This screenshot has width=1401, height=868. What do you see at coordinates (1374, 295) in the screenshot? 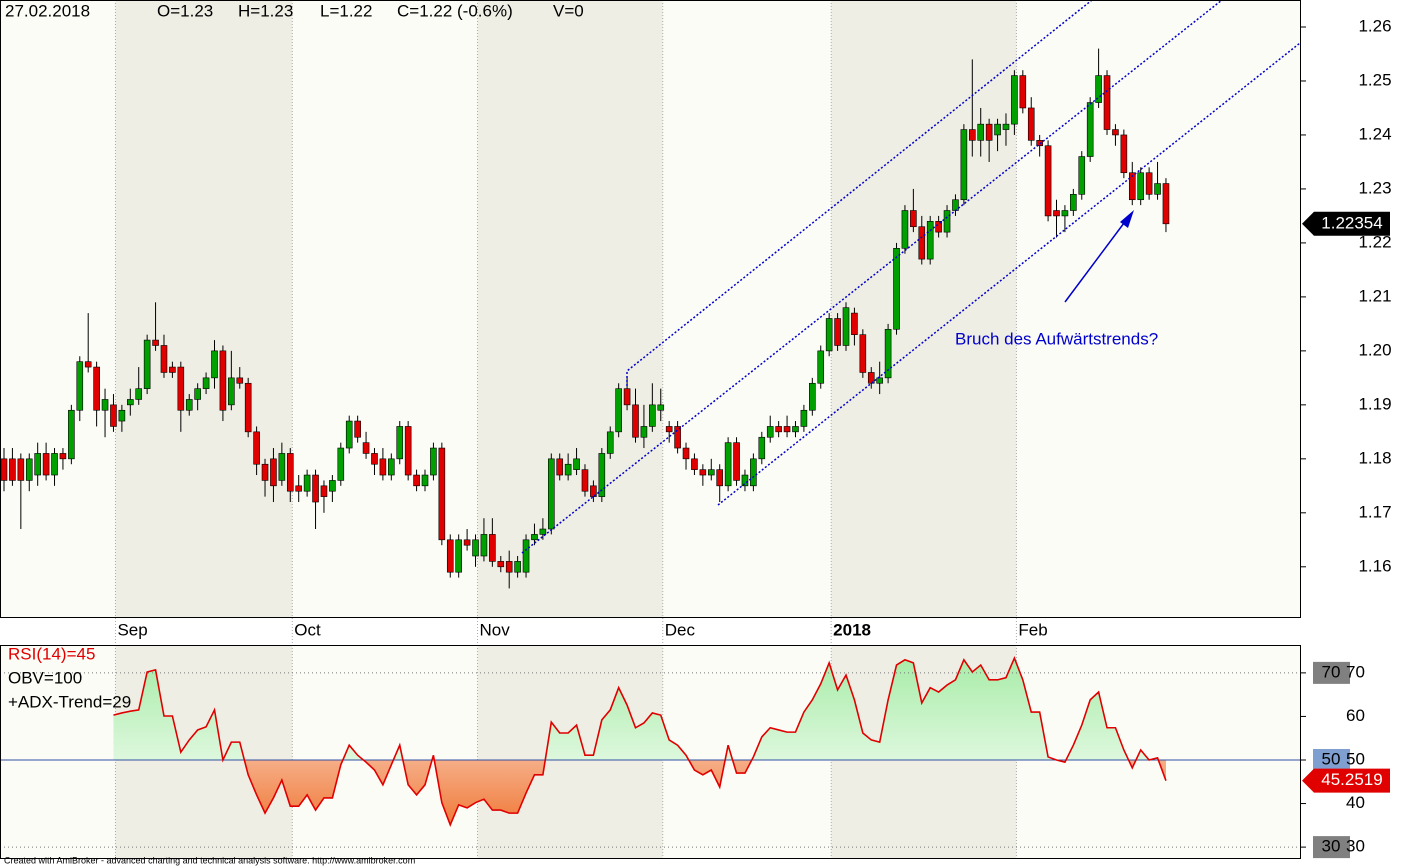
I see `y-tick-label: 1.21` at bounding box center [1374, 295].